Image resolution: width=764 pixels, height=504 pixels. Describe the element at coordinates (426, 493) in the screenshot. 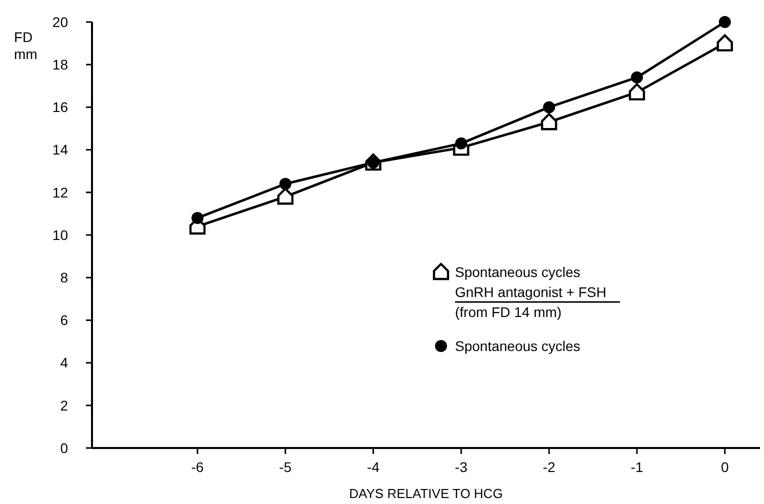

I see `x-axis-title: DAYS RELATIVE TO HCG` at that location.